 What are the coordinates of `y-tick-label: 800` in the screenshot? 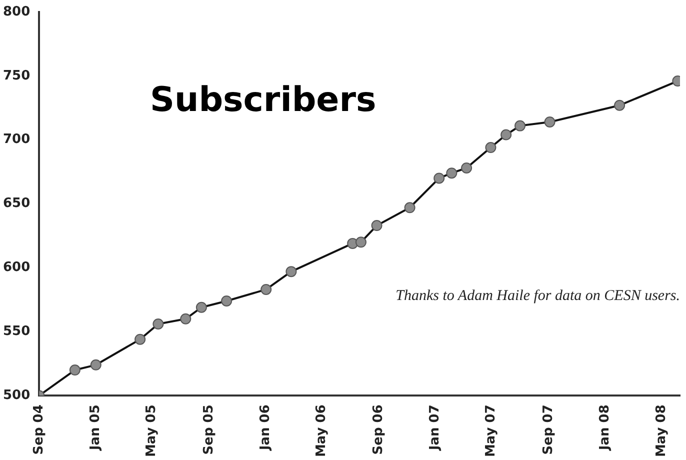 It's located at (16, 12).